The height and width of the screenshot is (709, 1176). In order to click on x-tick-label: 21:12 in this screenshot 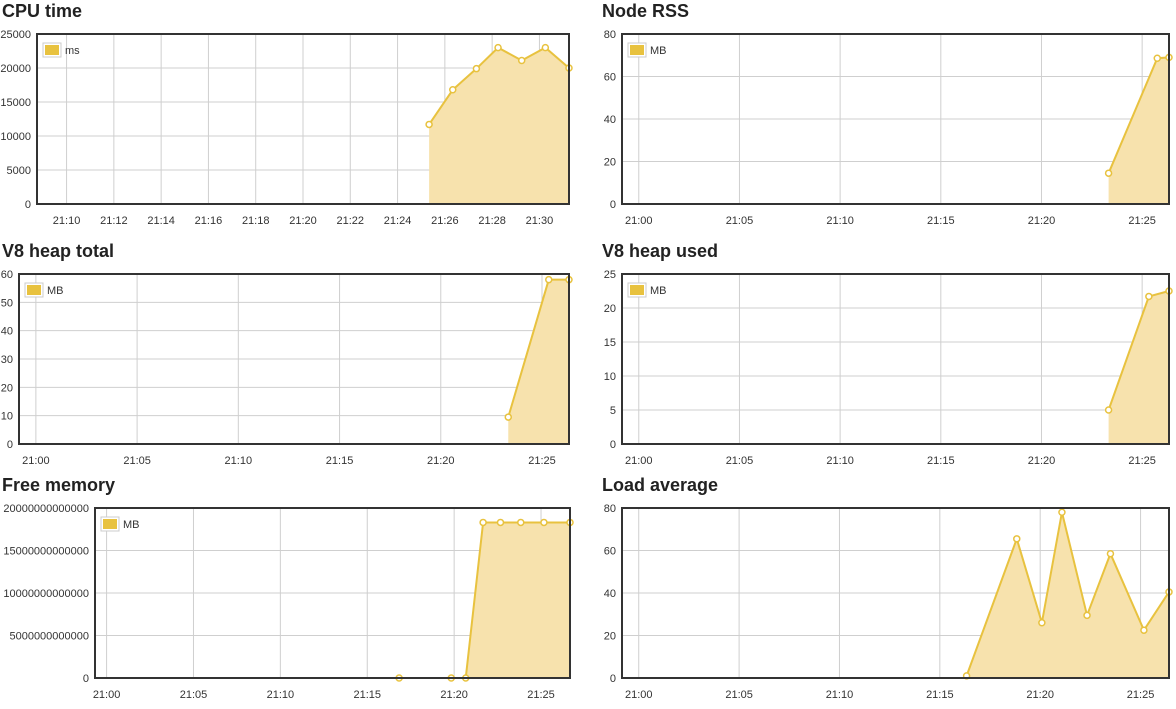, I will do `click(114, 221)`.